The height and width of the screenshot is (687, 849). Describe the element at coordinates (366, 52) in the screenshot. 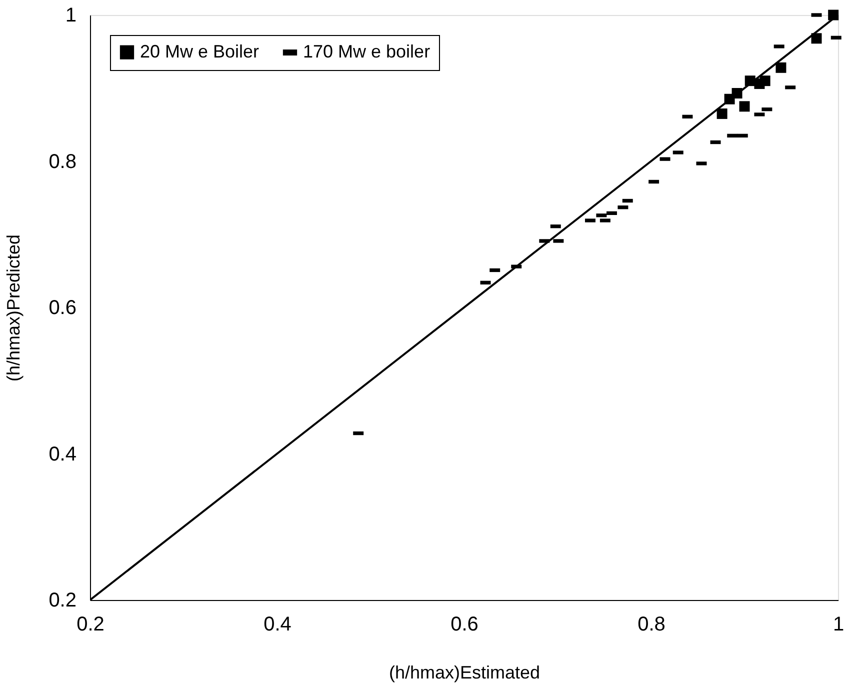

I see `legend-label: 170 Mw e boiler` at that location.